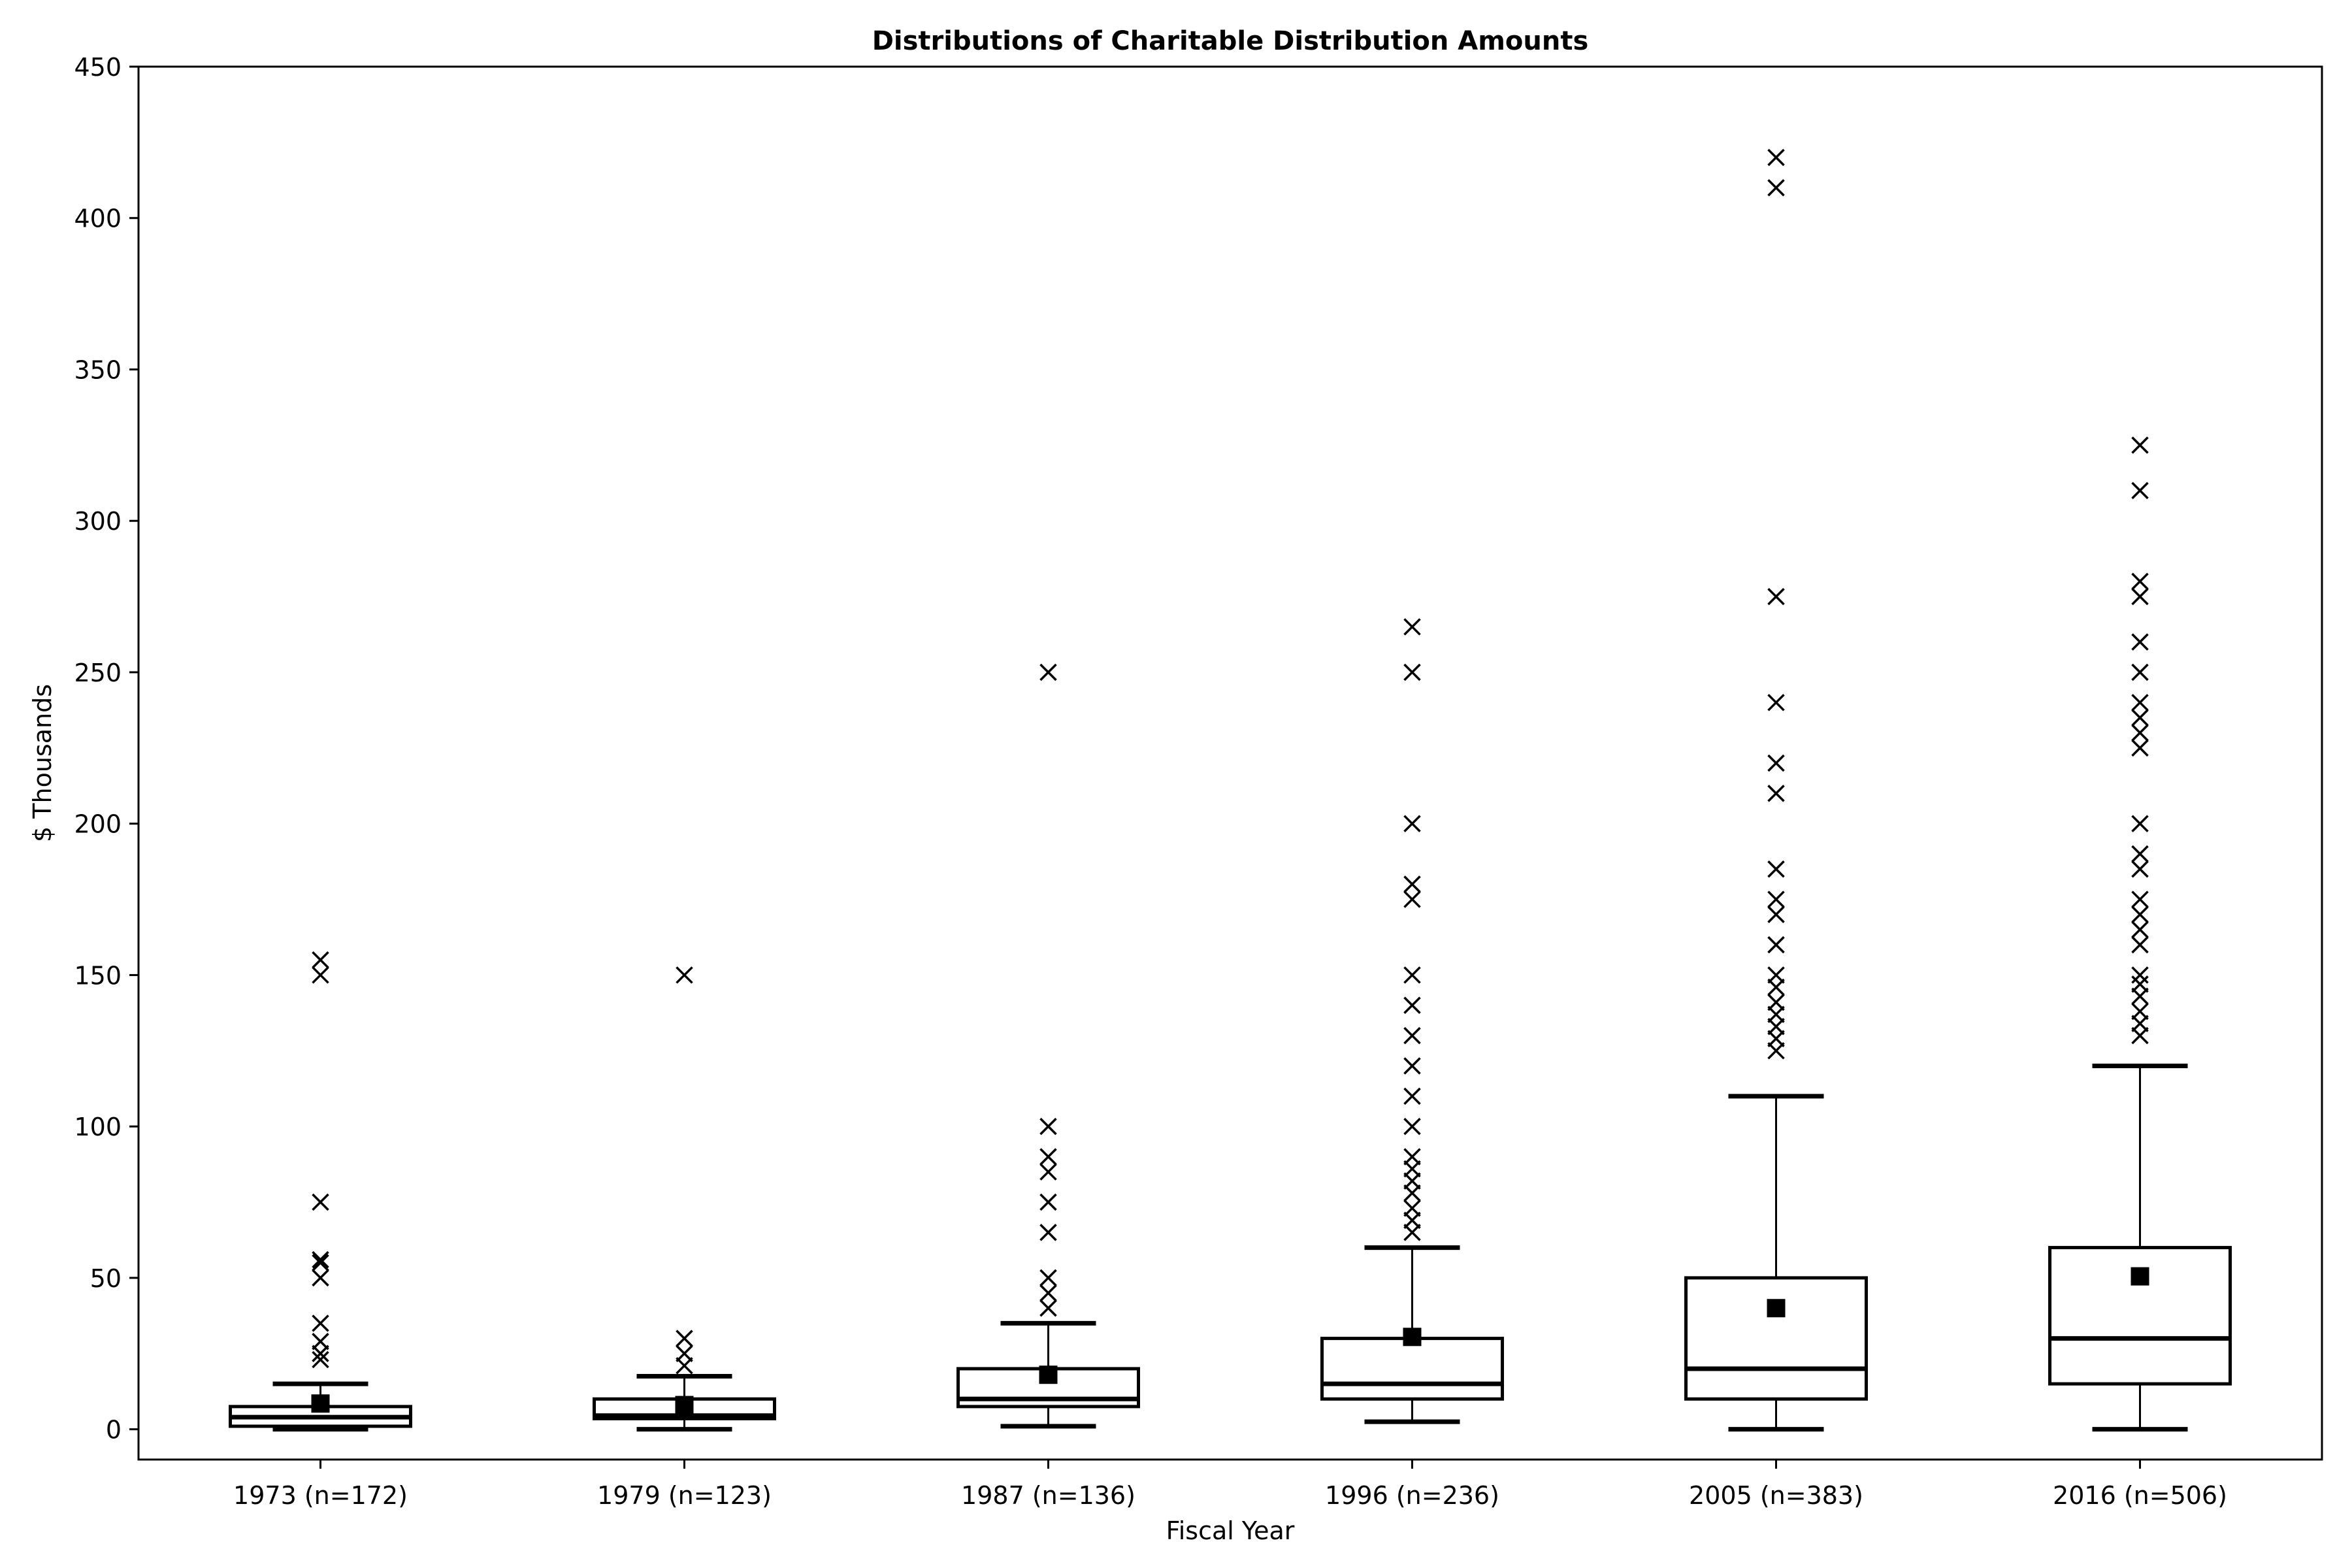  I want to click on y-tick-label: 250, so click(98, 673).